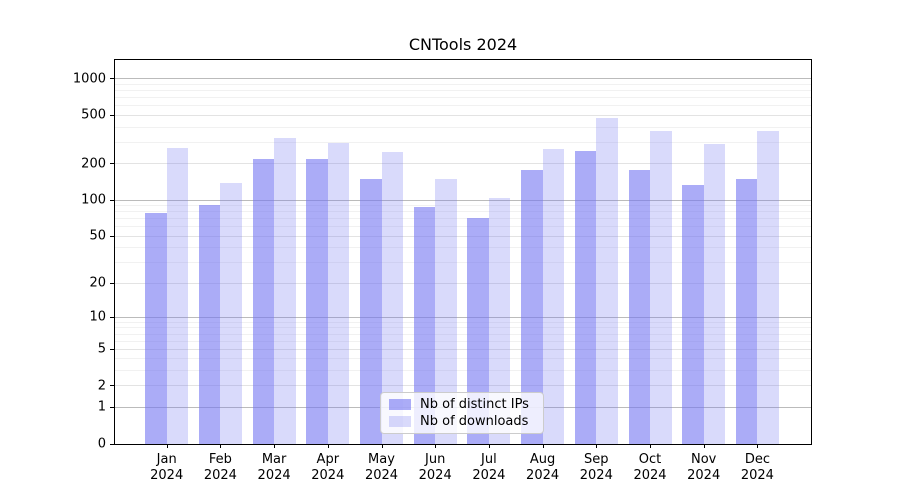 Image resolution: width=900 pixels, height=500 pixels. I want to click on y-tick-label-500: 500, so click(93, 115).